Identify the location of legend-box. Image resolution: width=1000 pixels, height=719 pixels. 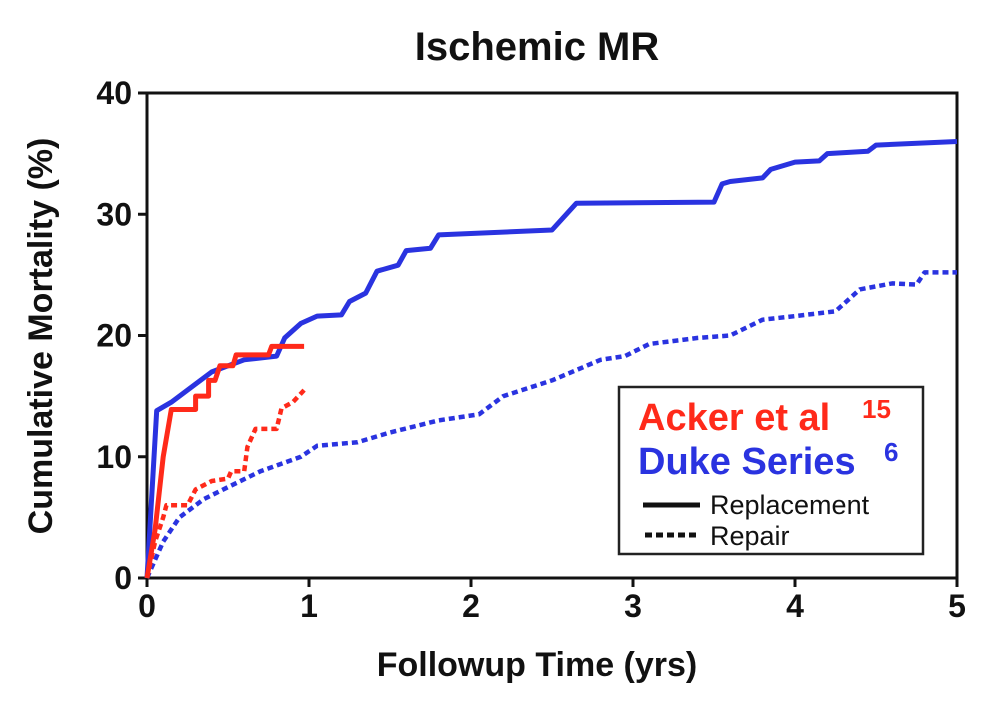
(771, 470).